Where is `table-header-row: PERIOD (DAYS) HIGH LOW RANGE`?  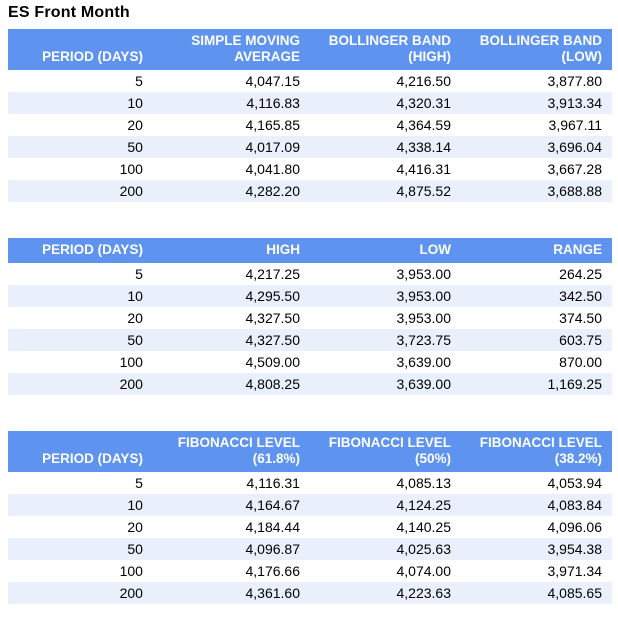
table-header-row: PERIOD (DAYS) HIGH LOW RANGE is located at coordinates (310, 250).